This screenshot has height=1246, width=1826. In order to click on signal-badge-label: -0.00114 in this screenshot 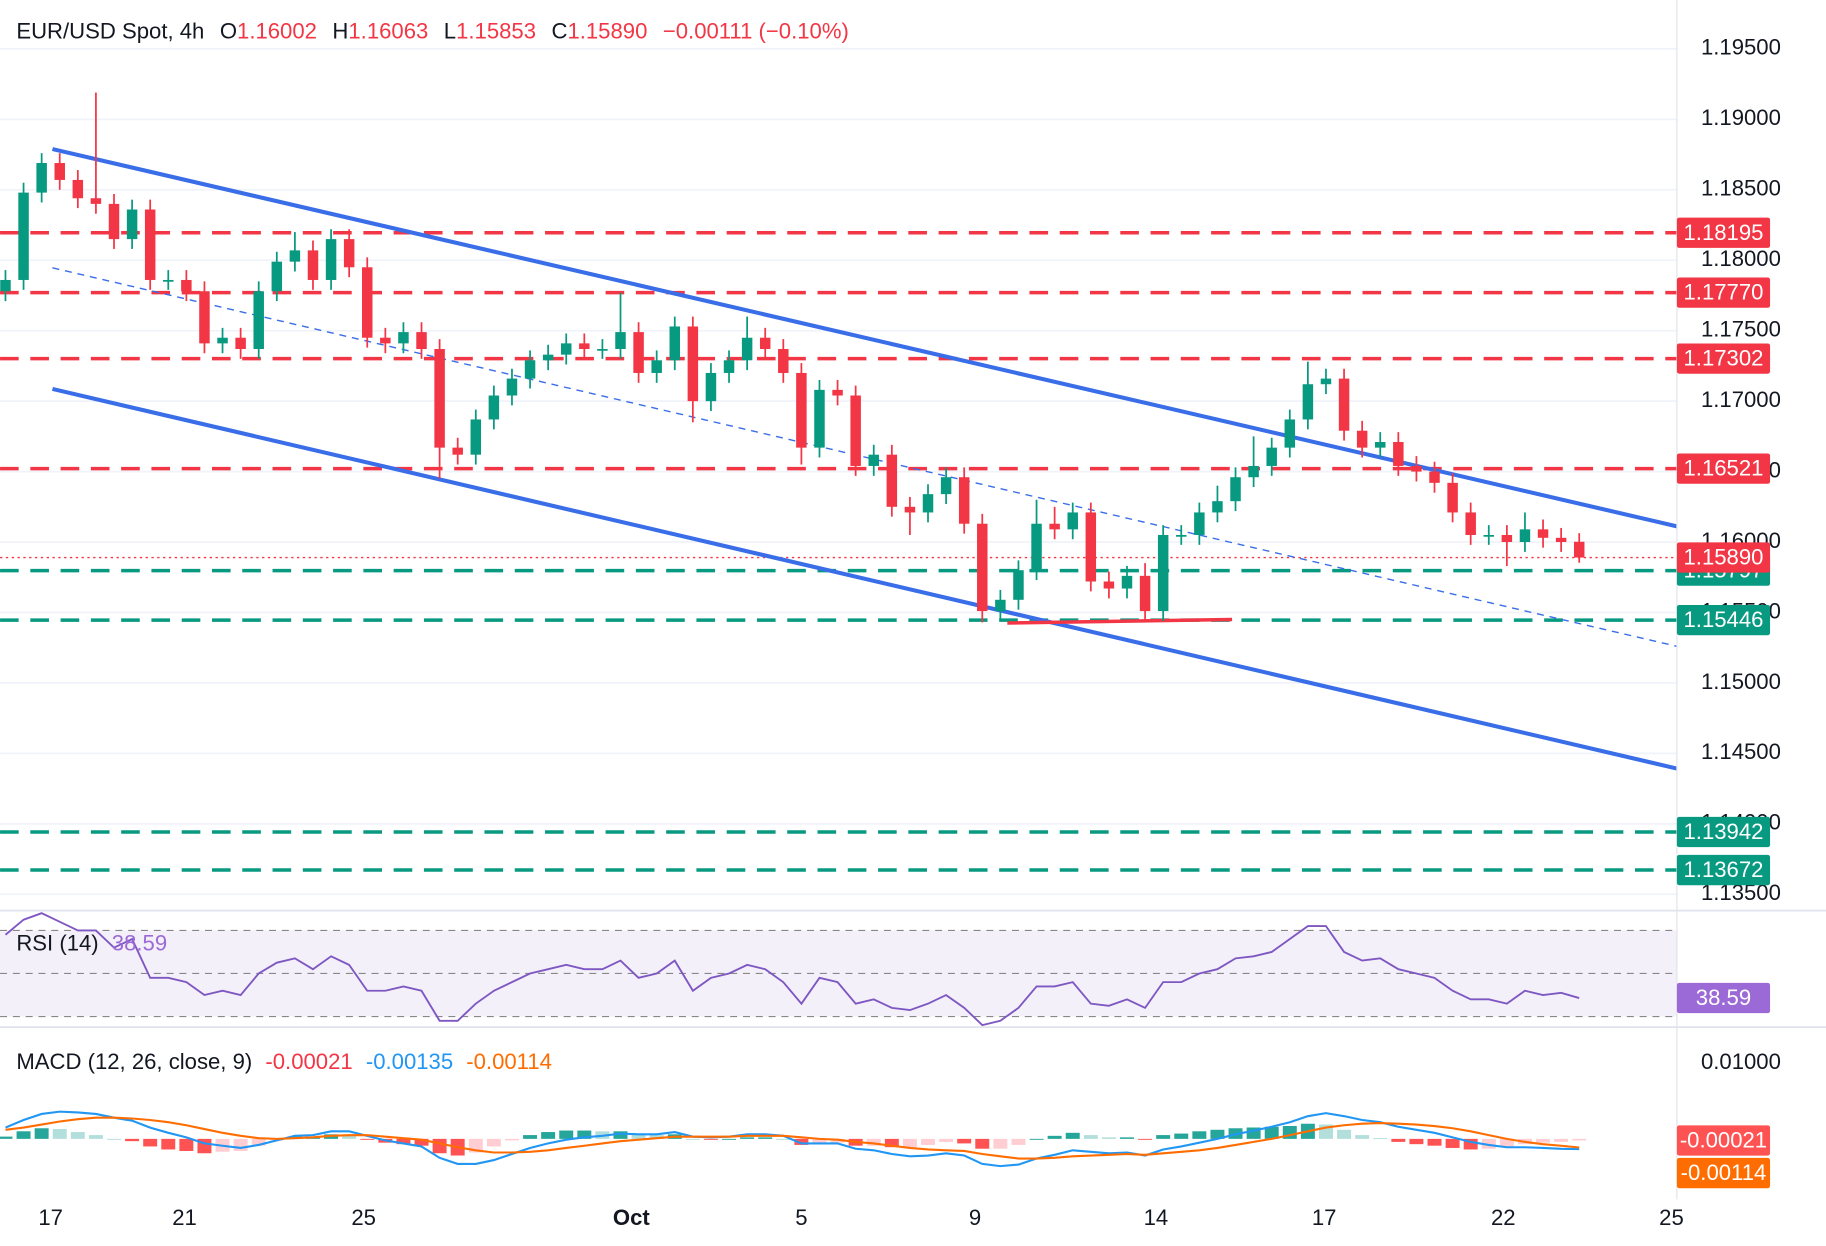, I will do `click(1724, 1172)`.